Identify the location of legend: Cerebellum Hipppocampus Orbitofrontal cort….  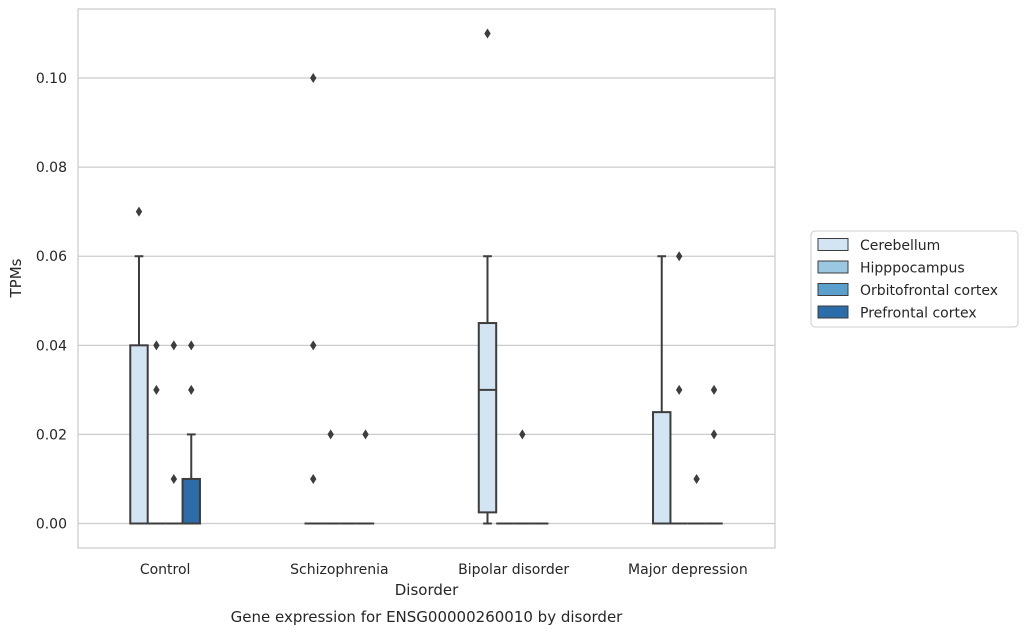
(914, 279).